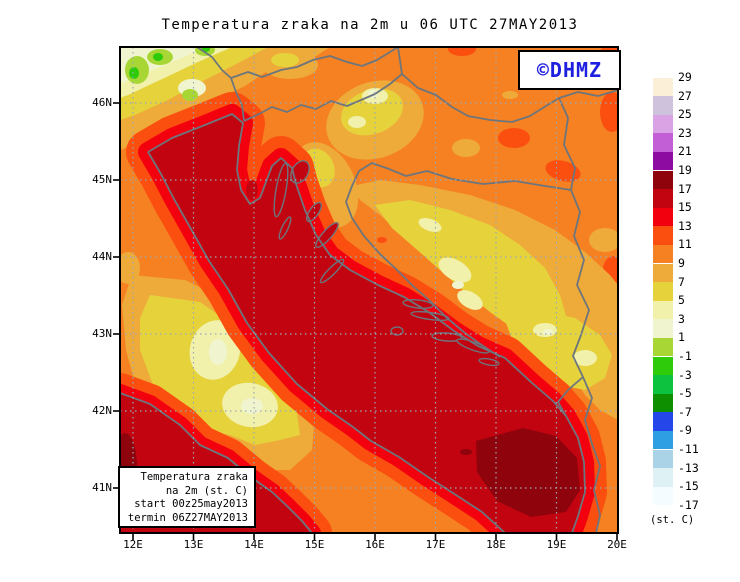  Describe the element at coordinates (133, 544) in the screenshot. I see `lon-tick-label: 12E` at that location.